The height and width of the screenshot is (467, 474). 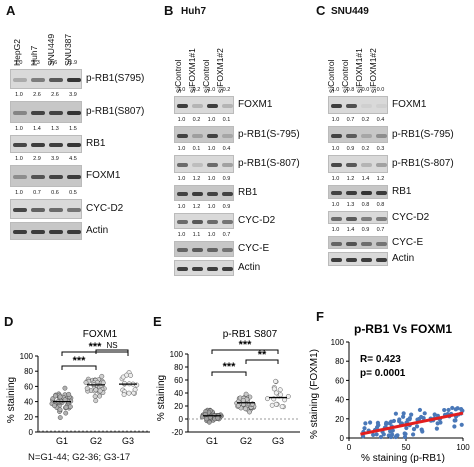 I want to click on quant-value: 11.9, so click(x=72, y=63).